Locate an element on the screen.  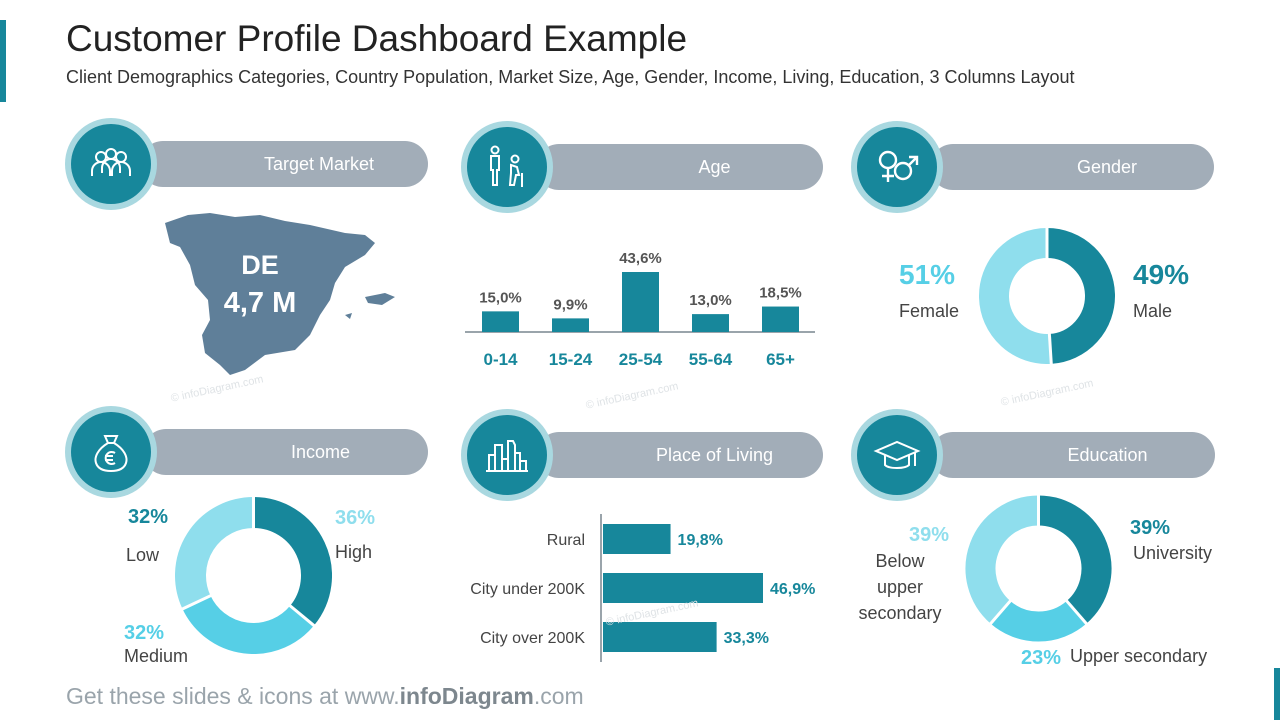
education-label: Education is located at coordinates (1107, 454).